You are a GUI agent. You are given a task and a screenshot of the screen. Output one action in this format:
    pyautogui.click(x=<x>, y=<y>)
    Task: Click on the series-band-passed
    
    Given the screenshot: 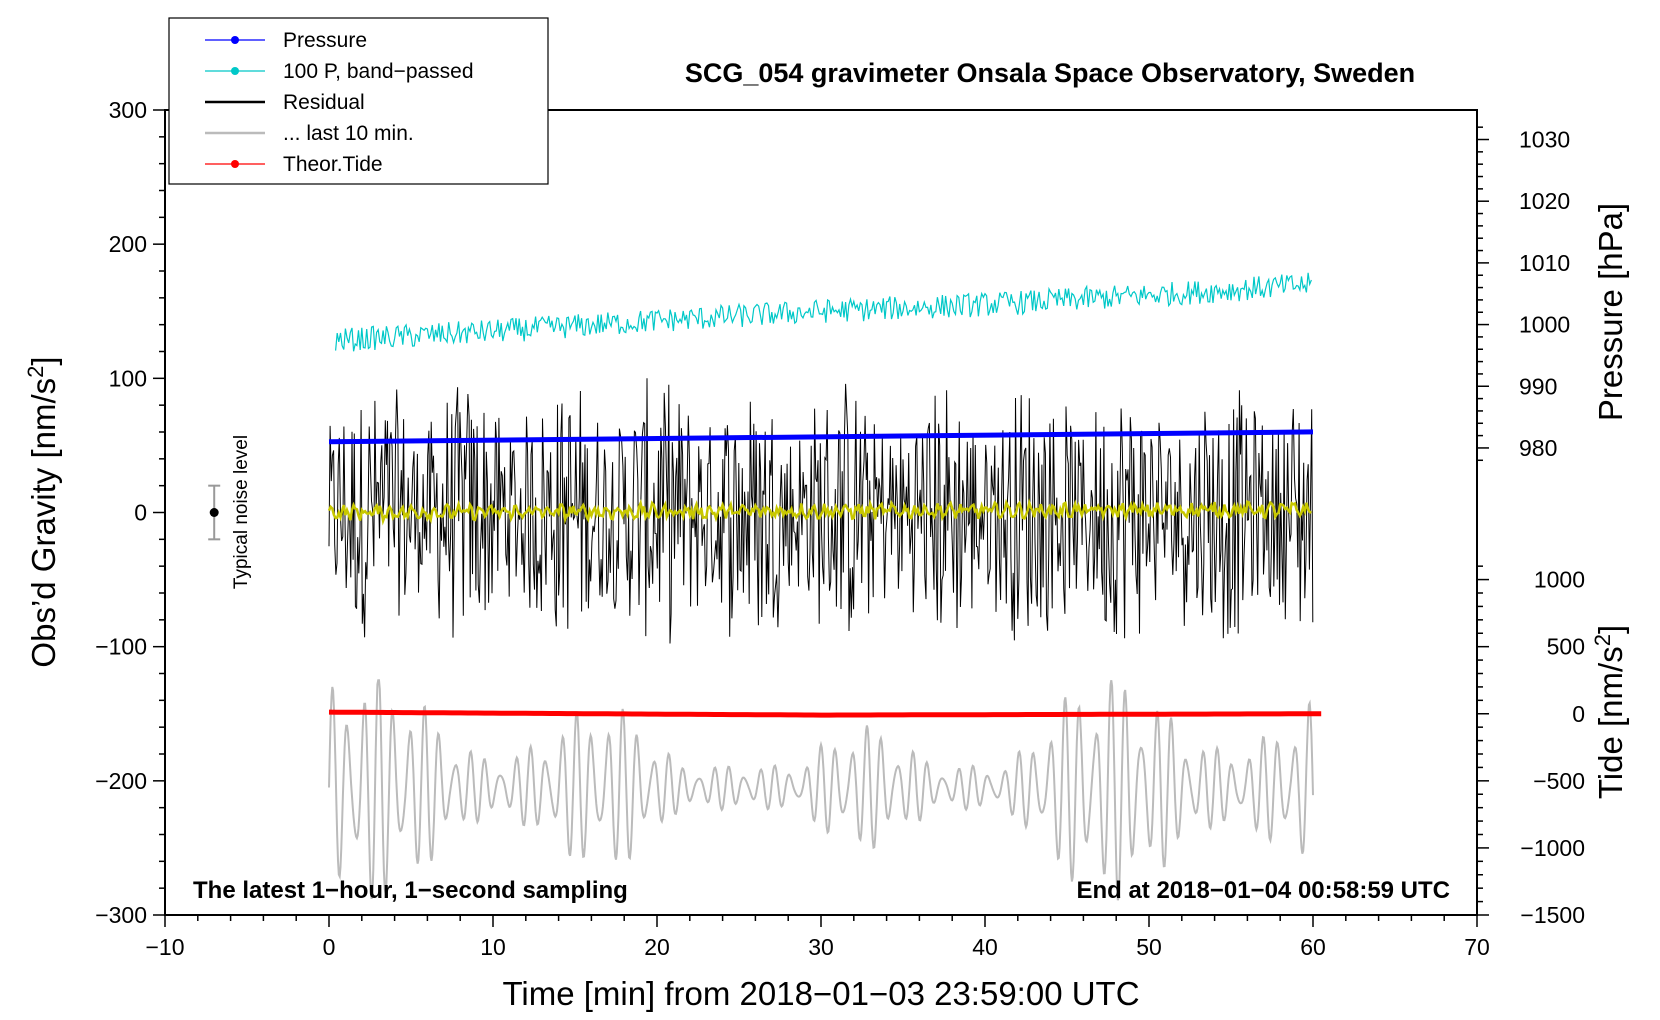 What is the action you would take?
    pyautogui.click(x=823, y=312)
    